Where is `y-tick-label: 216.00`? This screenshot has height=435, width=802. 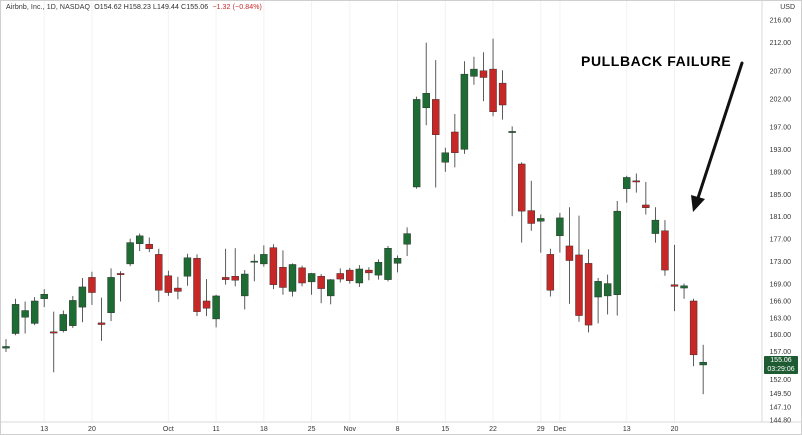
y-tick-label: 216.00 is located at coordinates (781, 21).